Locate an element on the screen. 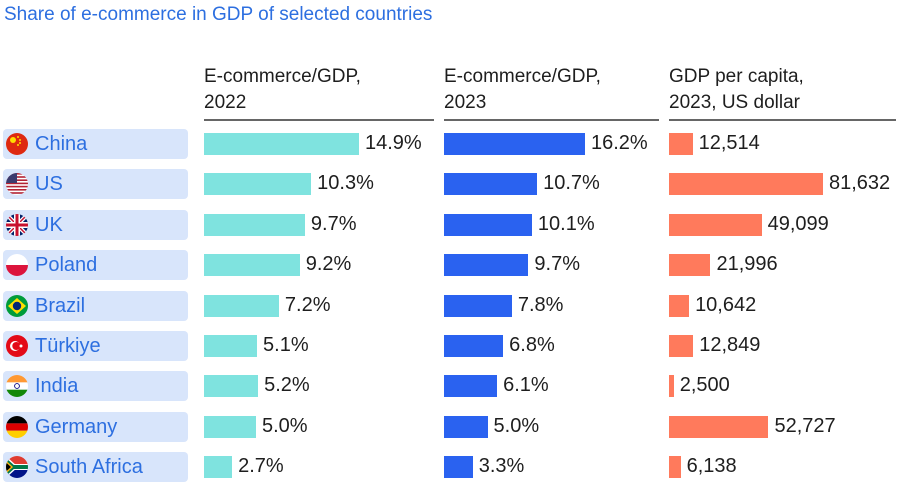 This screenshot has width=900, height=488. data-label: 81,632 is located at coordinates (860, 183).